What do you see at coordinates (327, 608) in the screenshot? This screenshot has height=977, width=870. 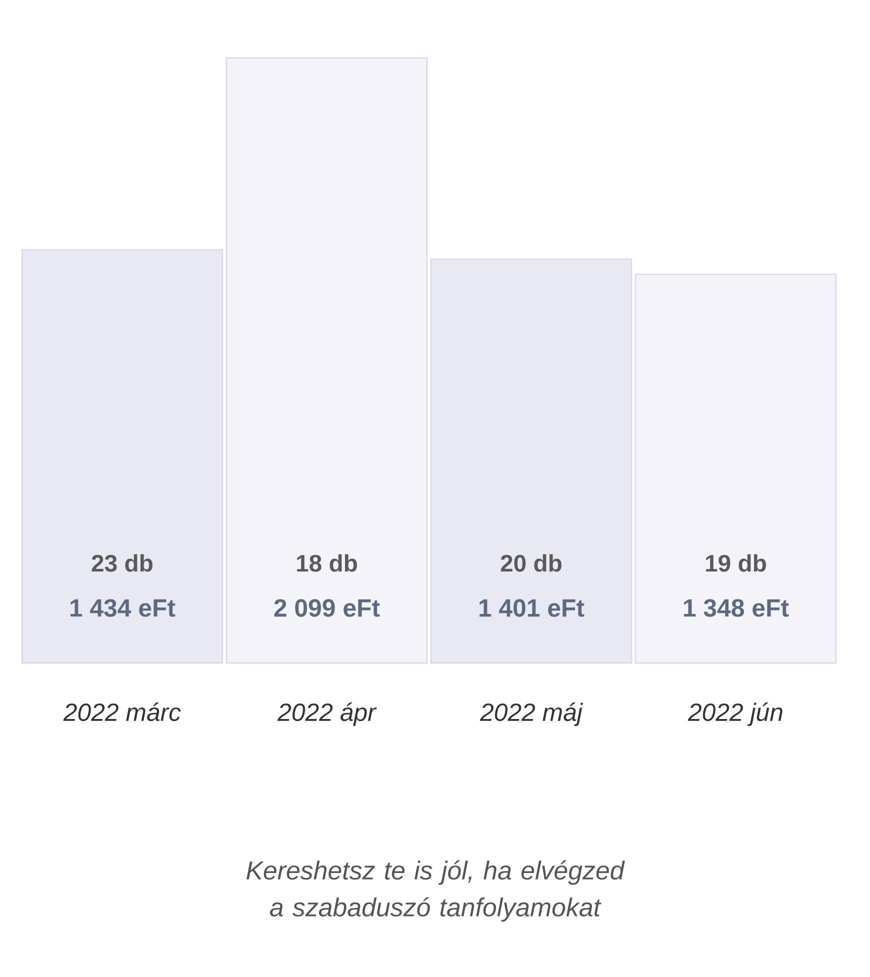 I see `data-label: 2 099 eFt` at bounding box center [327, 608].